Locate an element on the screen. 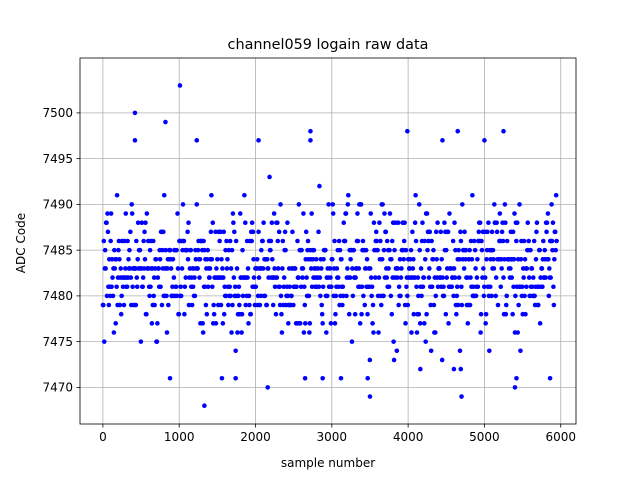  x-tick-label: 6000 is located at coordinates (560, 437).